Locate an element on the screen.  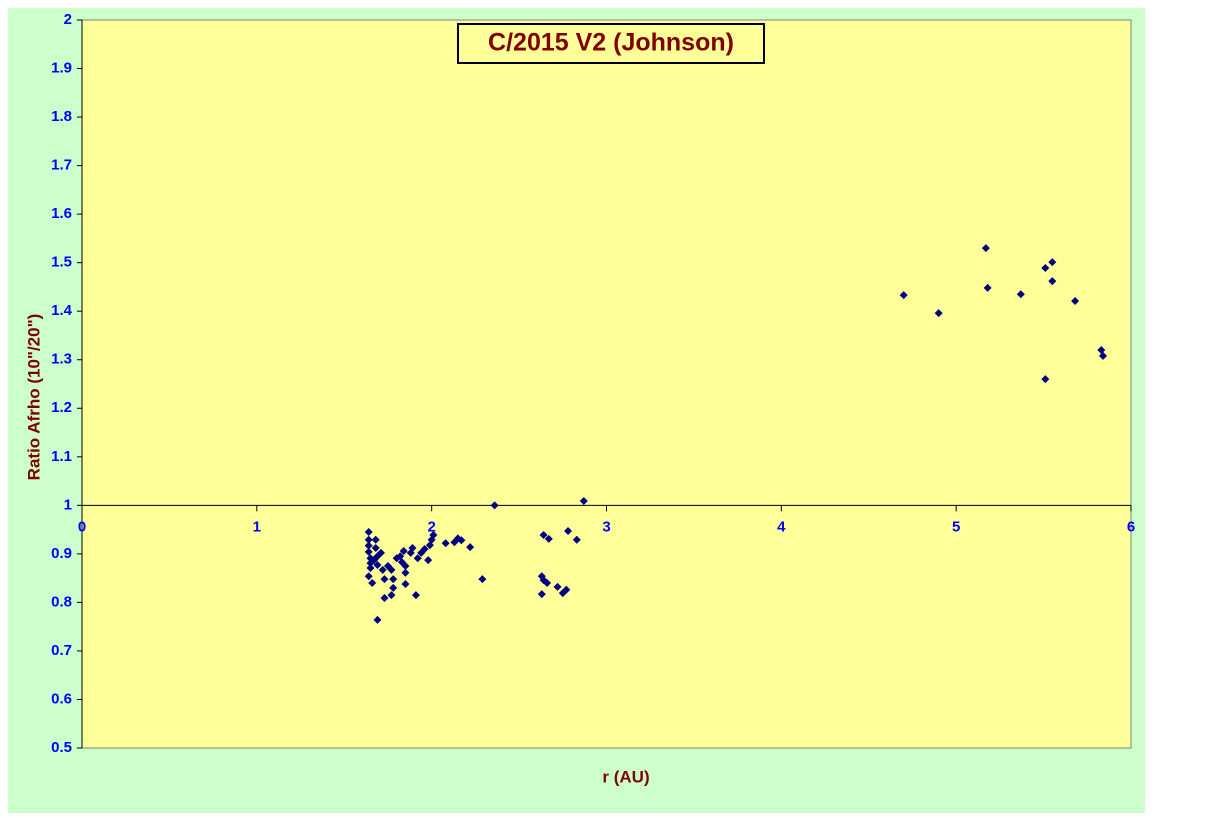
y-tick-label: 0.5 is located at coordinates (61, 747).